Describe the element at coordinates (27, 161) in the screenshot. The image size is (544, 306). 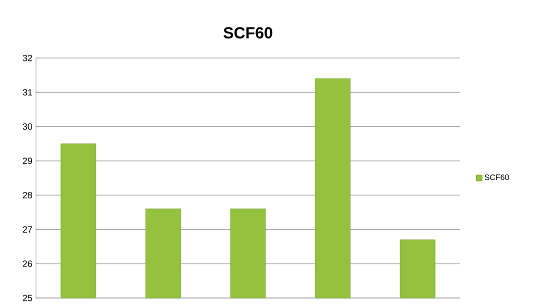
I see `y-tick-label: 29` at that location.